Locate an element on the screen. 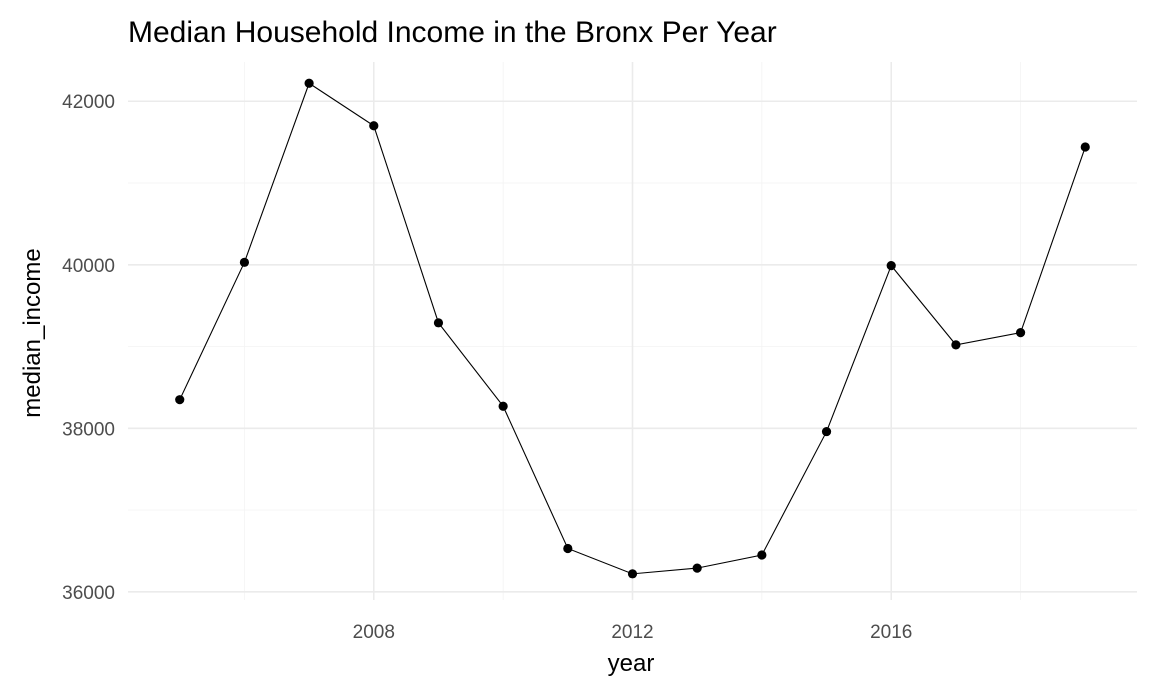 This screenshot has width=1152, height=691. y-tick-label: 36000 is located at coordinates (88, 593).